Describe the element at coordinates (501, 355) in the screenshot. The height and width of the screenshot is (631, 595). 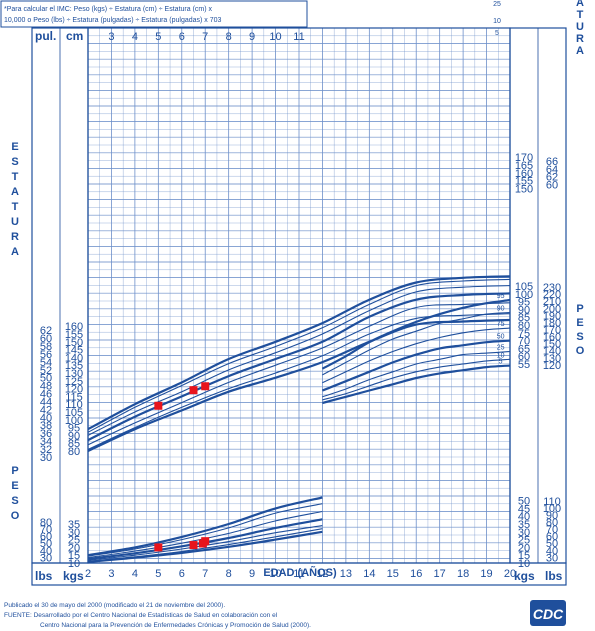
I see `weight-percentile-label: 10` at that location.